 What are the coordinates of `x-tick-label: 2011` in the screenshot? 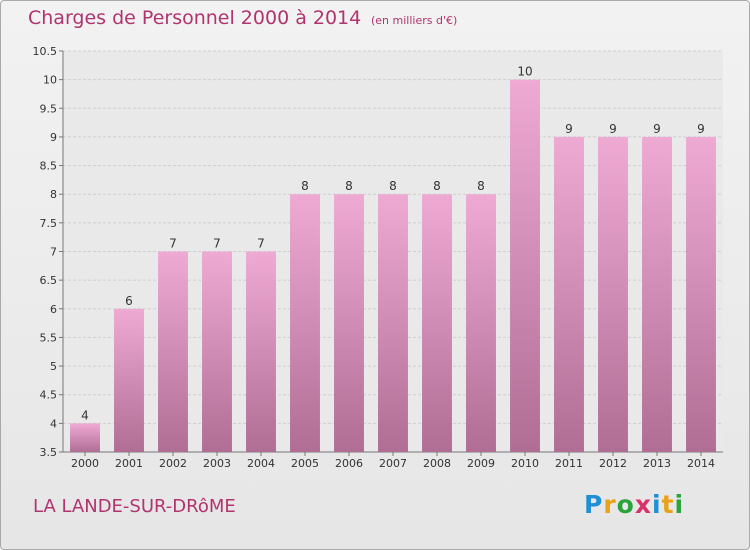 It's located at (569, 463).